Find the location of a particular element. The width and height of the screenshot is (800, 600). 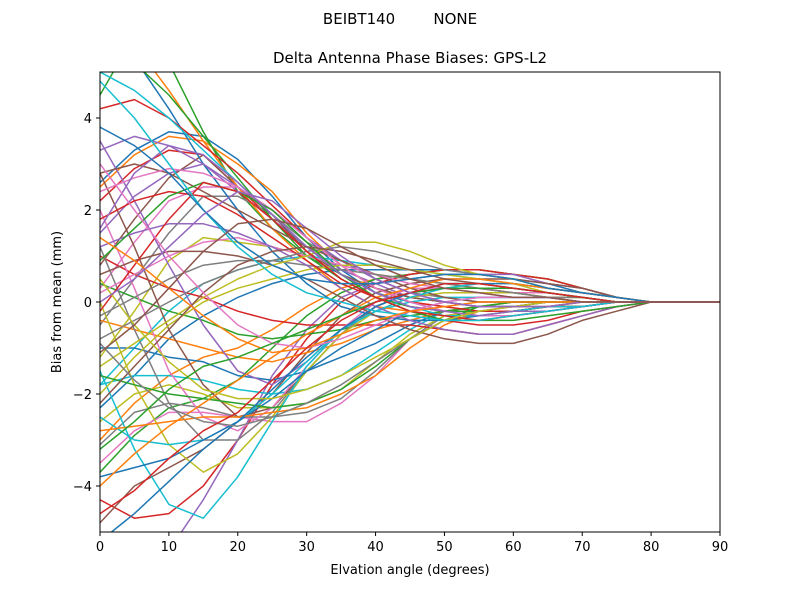

x-axis: 0 10 20 30 40 50 60 70 80 90 is located at coordinates (412, 543).